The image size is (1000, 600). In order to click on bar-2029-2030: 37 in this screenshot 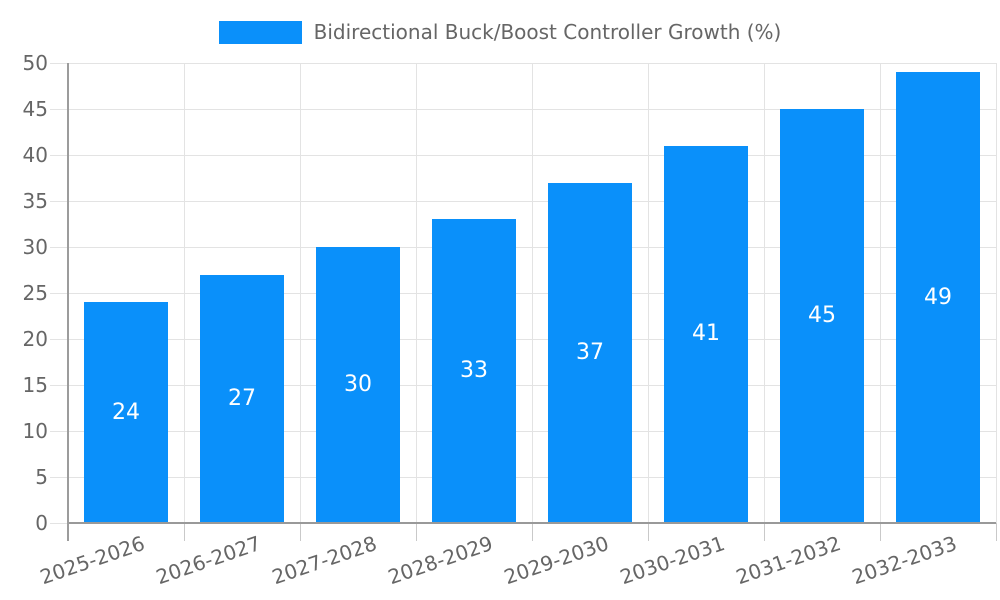, I will do `click(590, 352)`.